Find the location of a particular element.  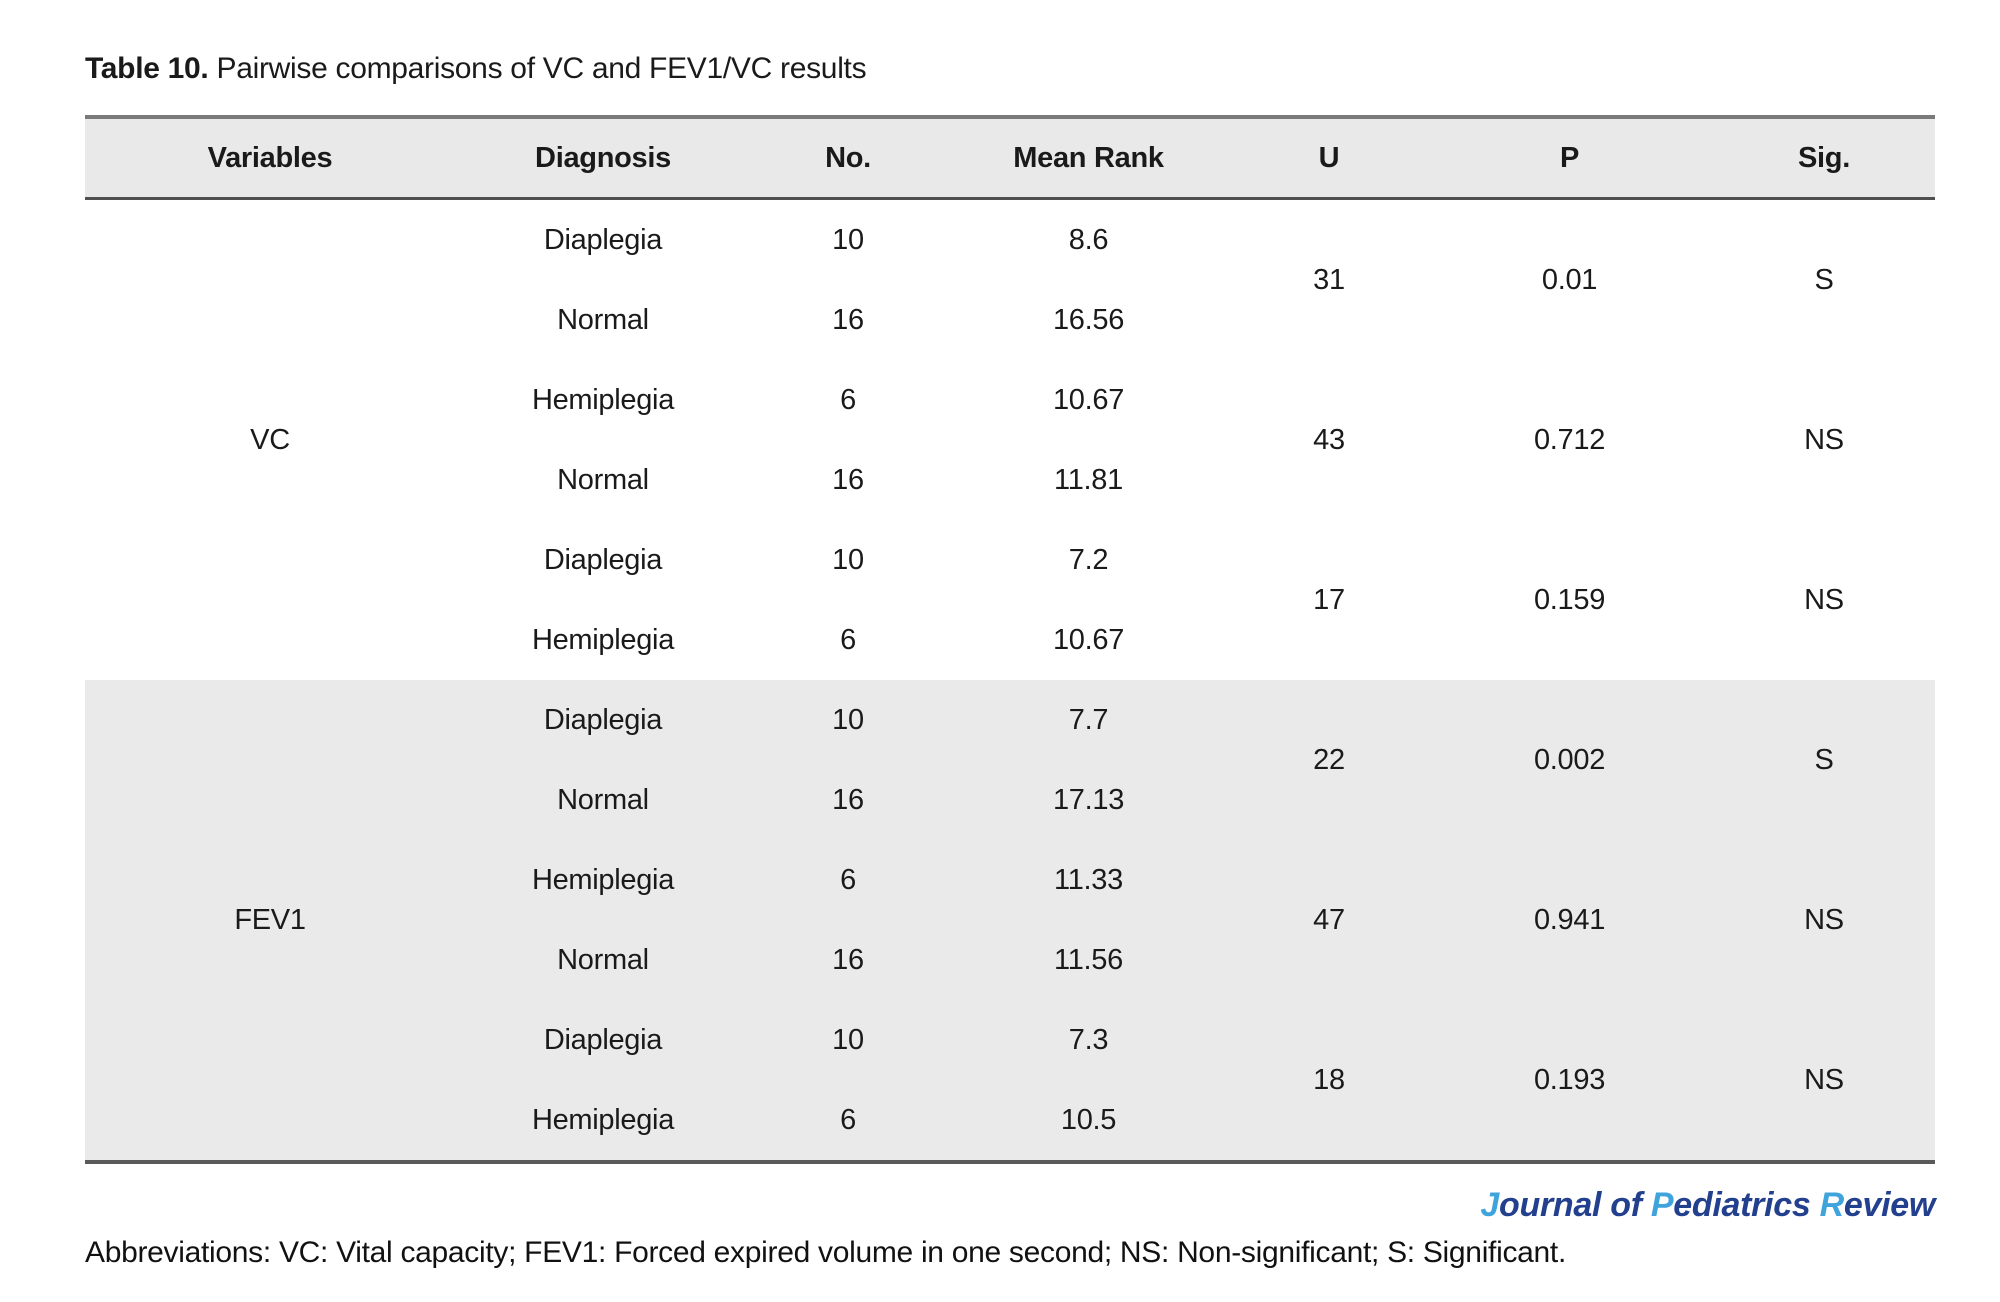

p-cell: 0.01 is located at coordinates (1569, 279).